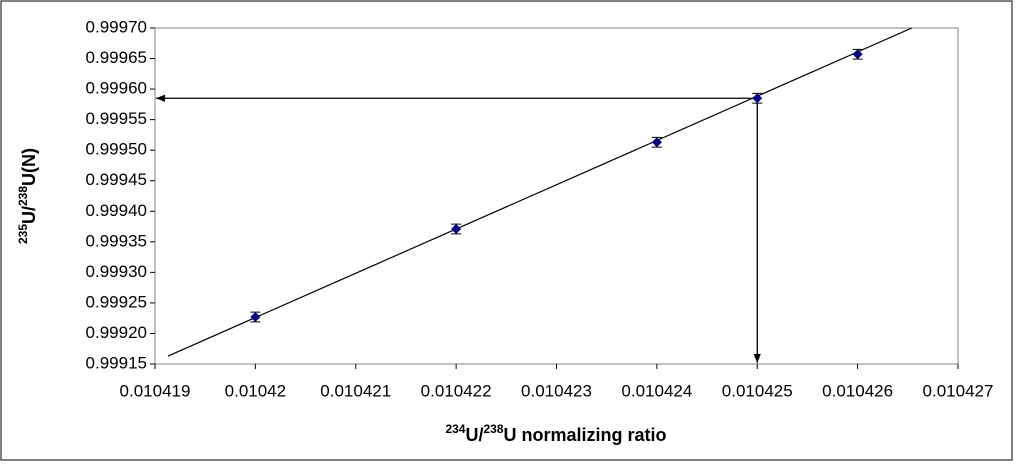 This screenshot has height=471, width=1021. What do you see at coordinates (757, 390) in the screenshot?
I see `x-tick-label: 0.010425` at bounding box center [757, 390].